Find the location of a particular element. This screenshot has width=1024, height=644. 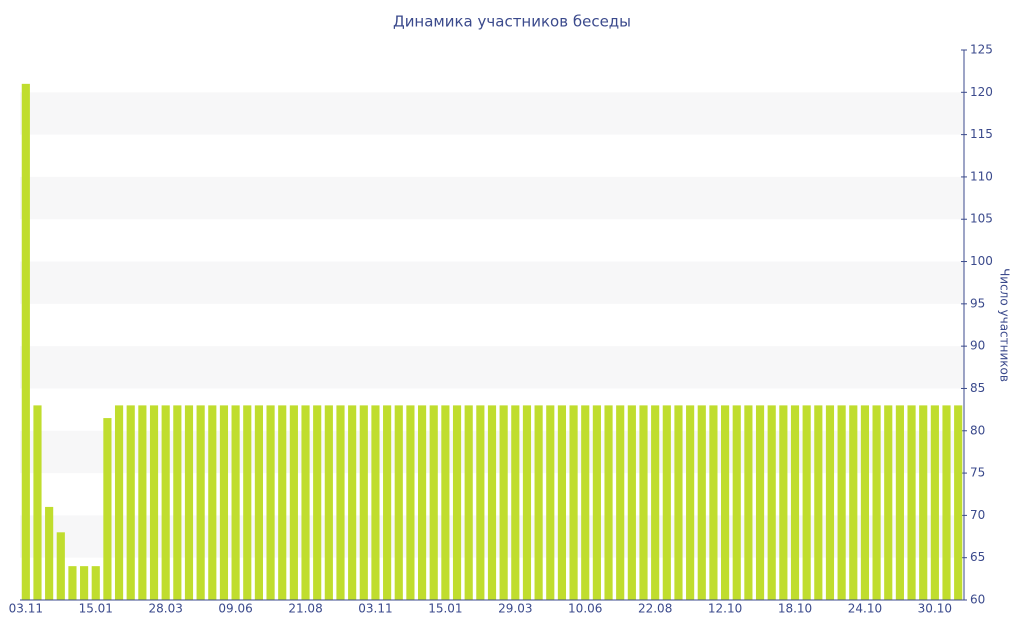

x-tick-label: 12.10 is located at coordinates (725, 609).